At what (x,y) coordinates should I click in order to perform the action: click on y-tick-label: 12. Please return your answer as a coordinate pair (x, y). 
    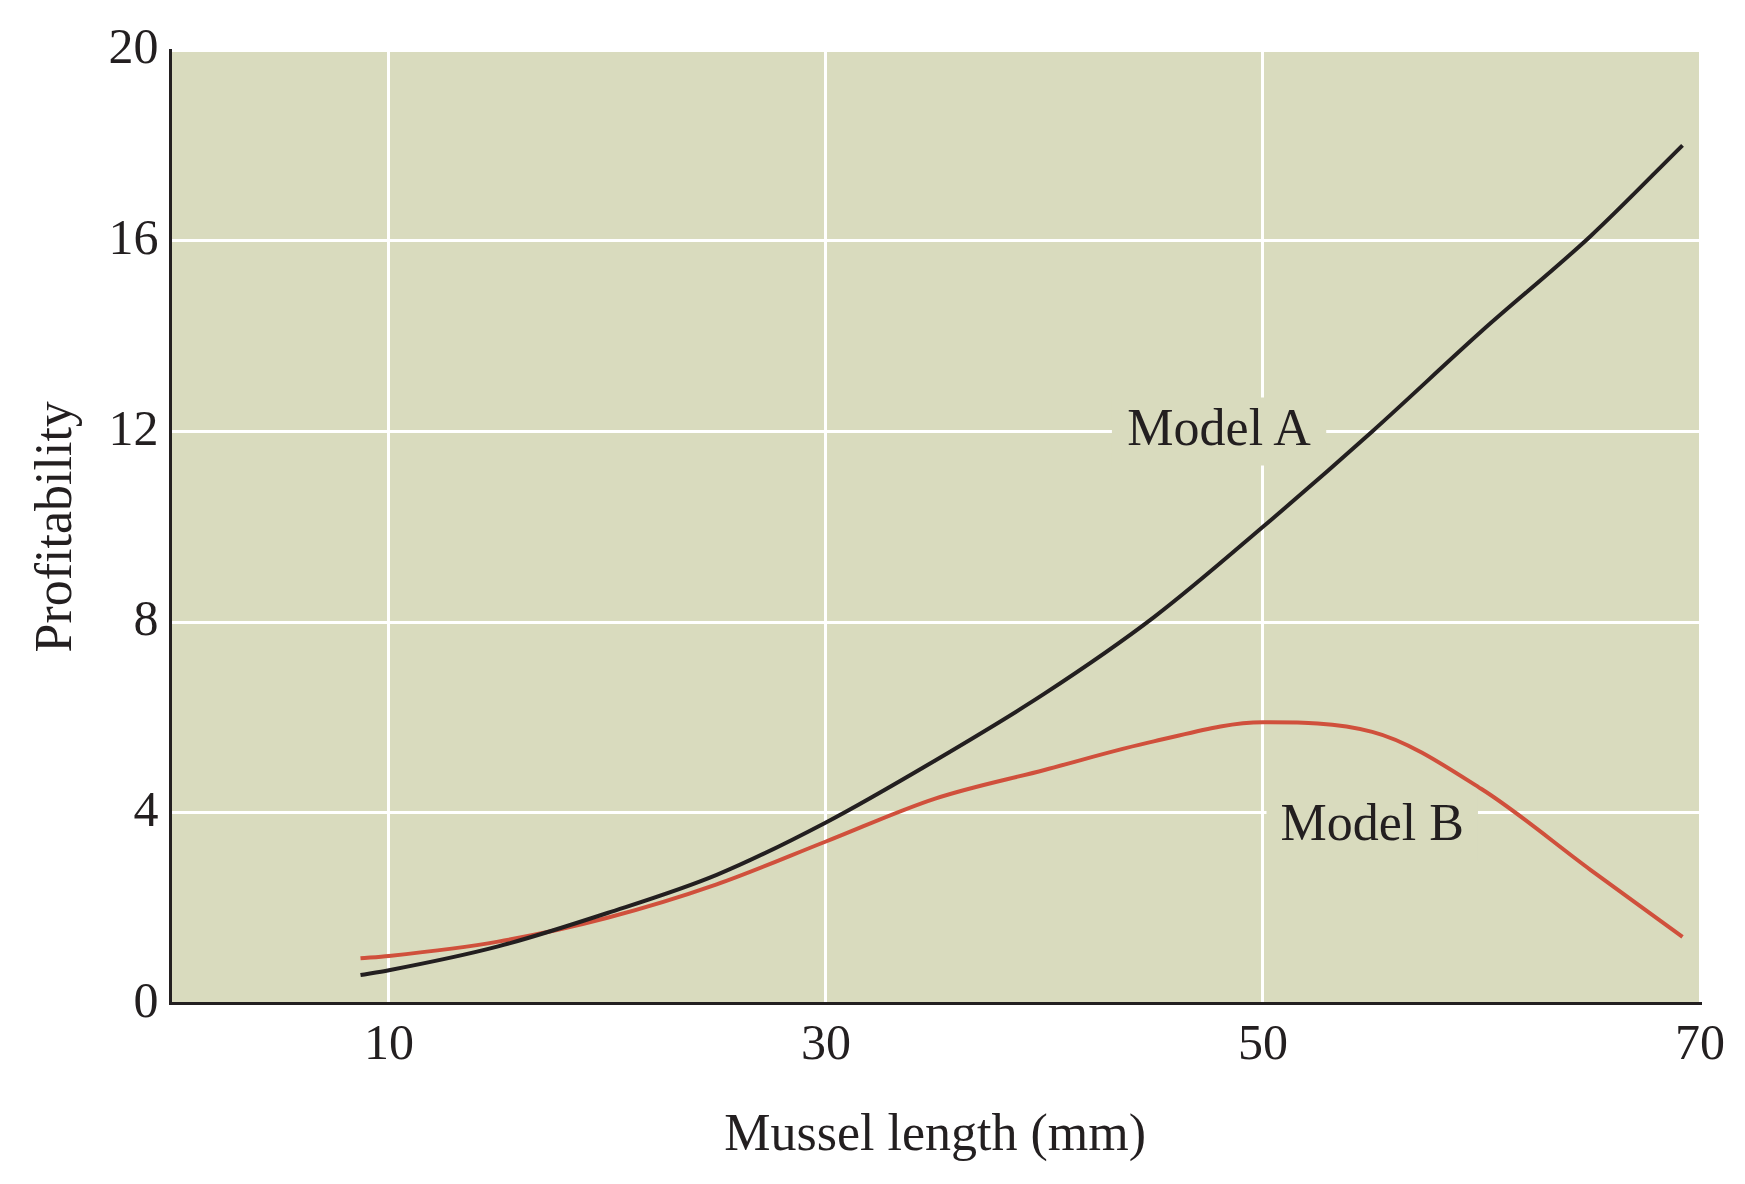
    Looking at the image, I should click on (133, 427).